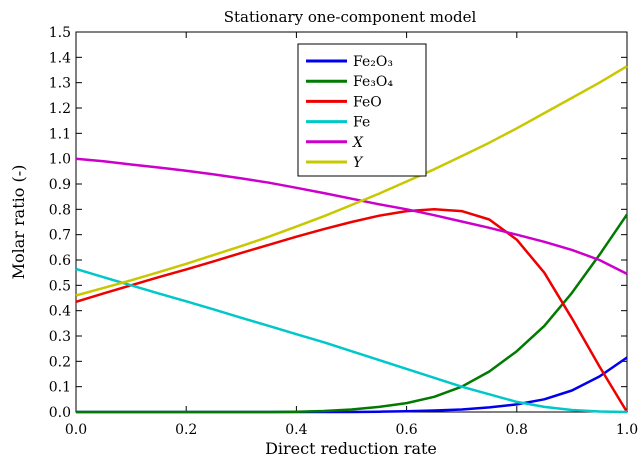  Describe the element at coordinates (60, 312) in the screenshot. I see `y-tick-label-4: 0.4` at that location.